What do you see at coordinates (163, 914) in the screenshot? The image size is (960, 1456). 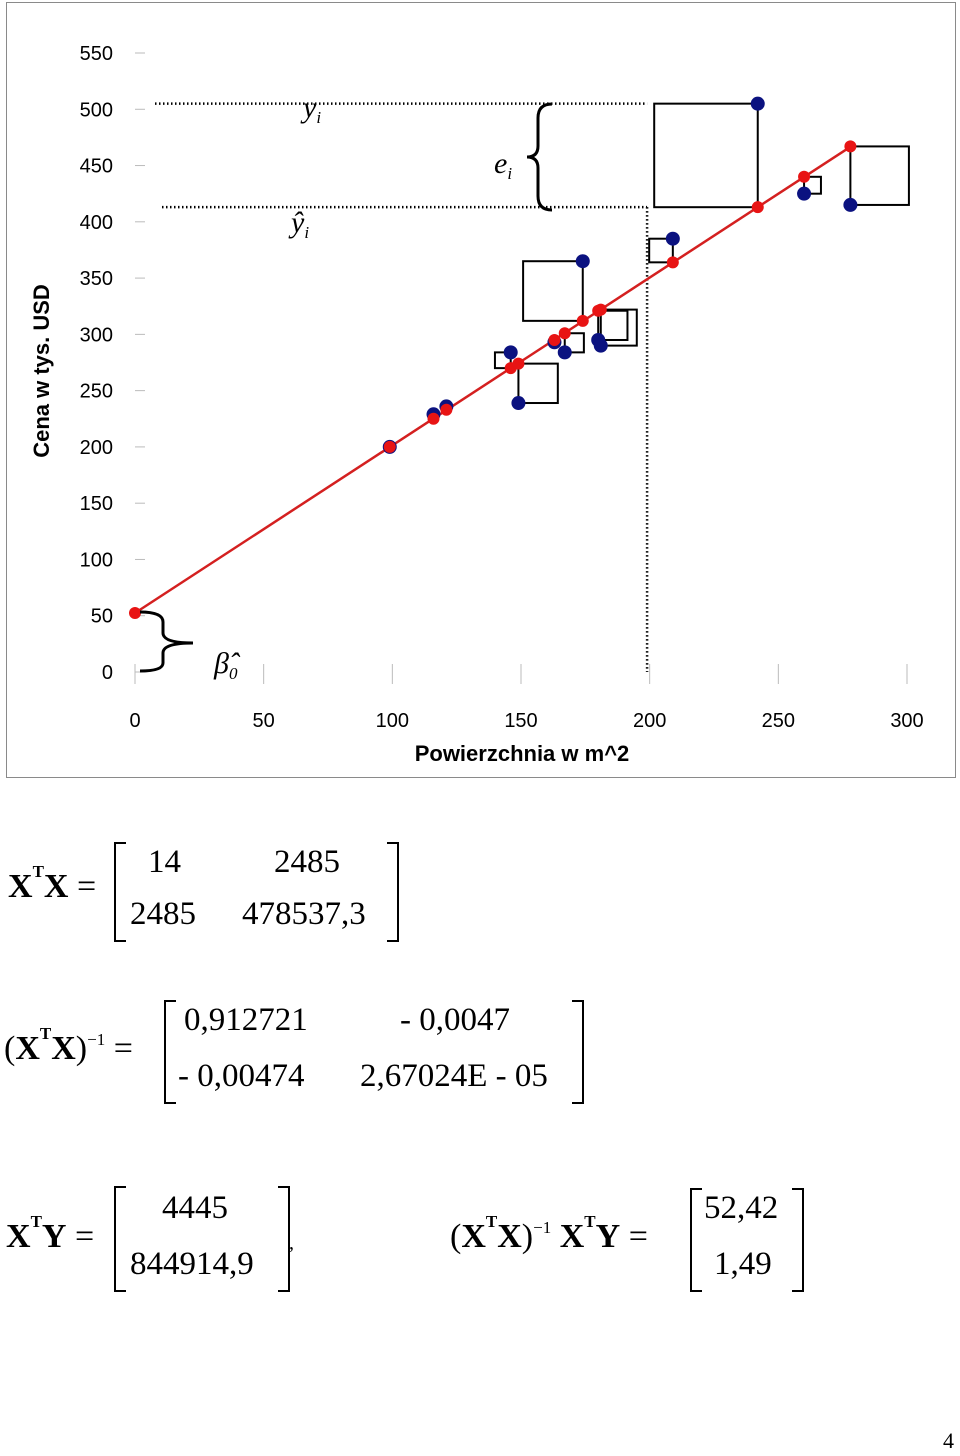 I see `xtx-cell-21: 2485` at bounding box center [163, 914].